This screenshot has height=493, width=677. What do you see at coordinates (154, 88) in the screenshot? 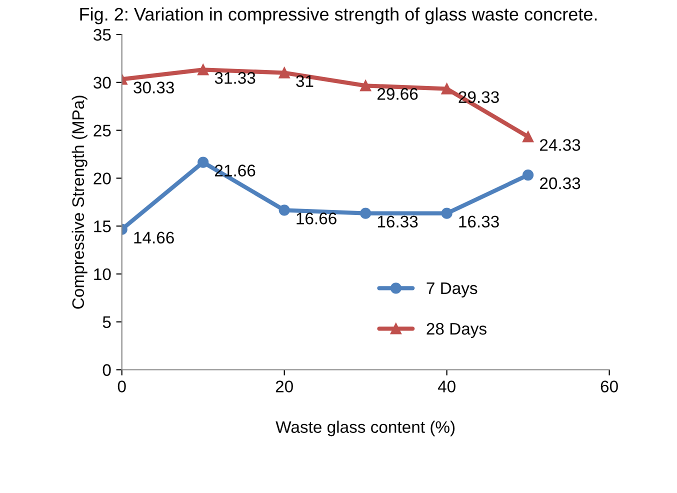
I see `data-label: 30.33` at bounding box center [154, 88].